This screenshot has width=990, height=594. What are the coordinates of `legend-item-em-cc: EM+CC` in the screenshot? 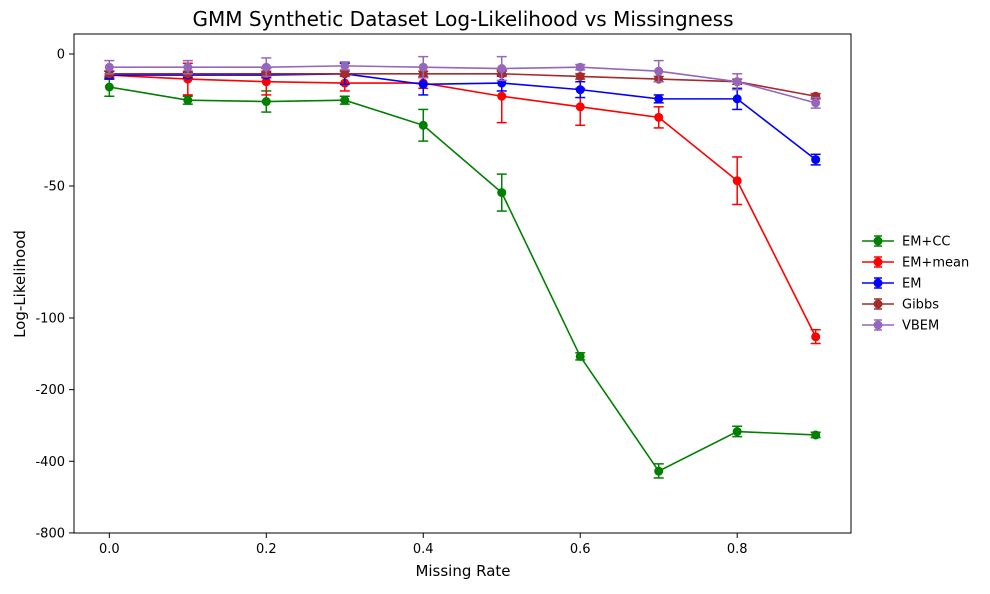 It's located at (906, 242).